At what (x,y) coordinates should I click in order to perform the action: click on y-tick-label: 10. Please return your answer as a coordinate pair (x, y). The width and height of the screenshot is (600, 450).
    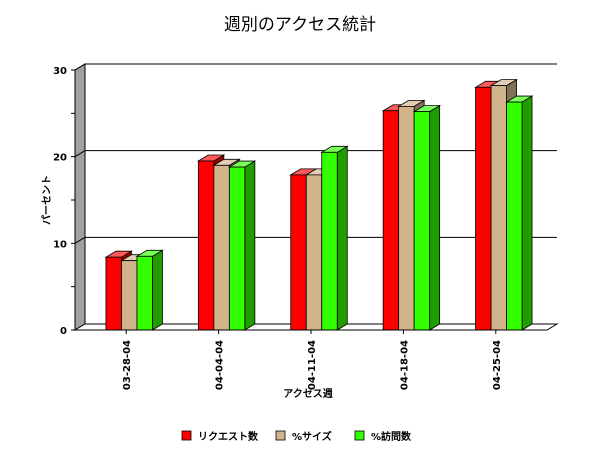
    Looking at the image, I should click on (60, 244).